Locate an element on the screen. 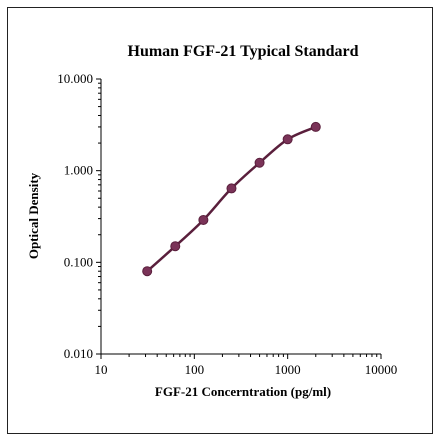 This screenshot has width=440, height=441. y-axis-label: Optical Density is located at coordinates (33, 215).